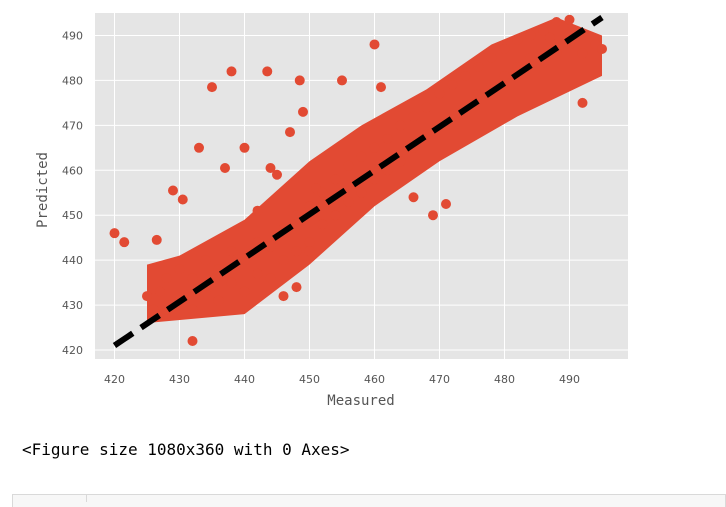 Image resolution: width=726 pixels, height=507 pixels. Describe the element at coordinates (342, 379) in the screenshot. I see `x-tick-labels: 420 430 440 450 460 470 480 490` at that location.